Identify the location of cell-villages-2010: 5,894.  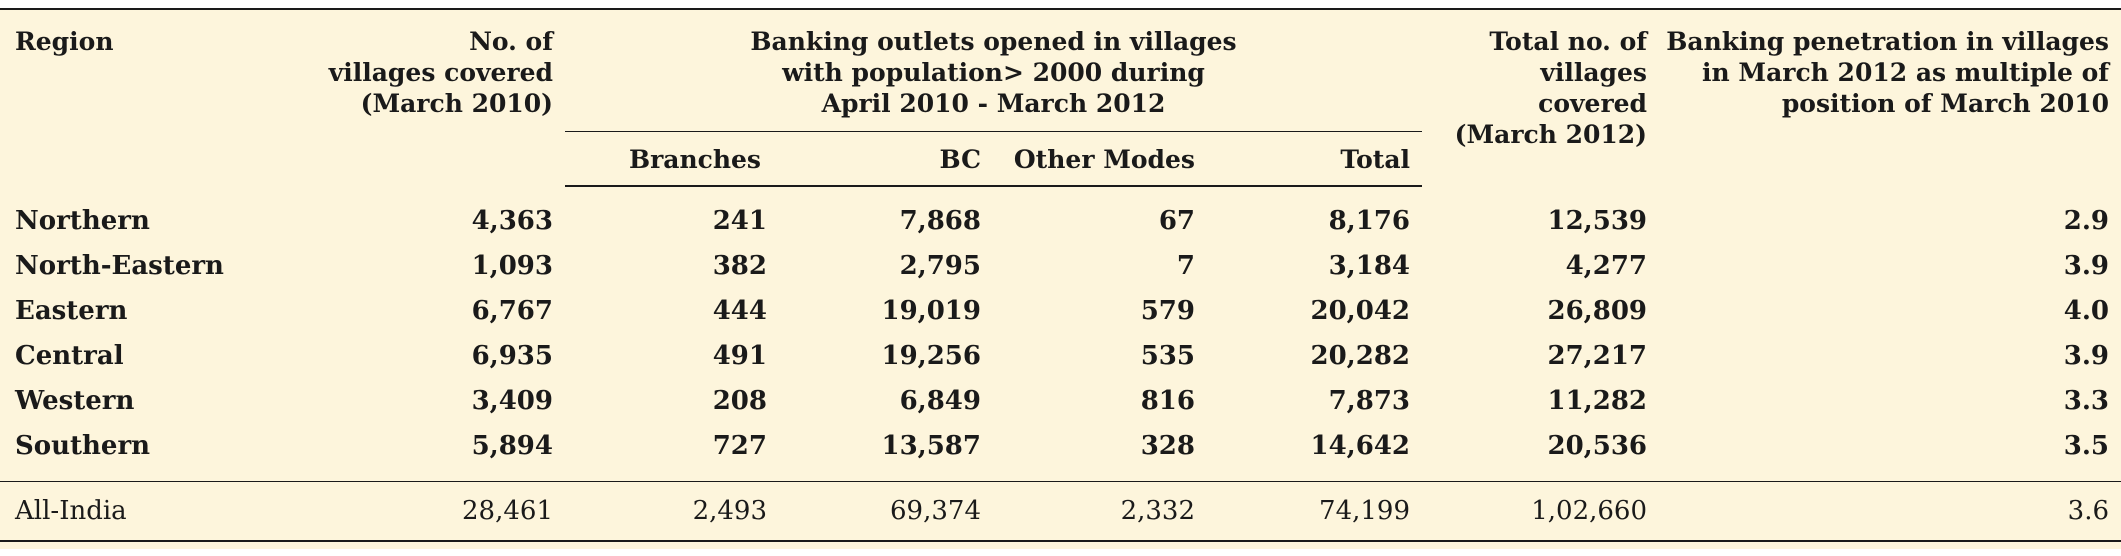
(512, 446).